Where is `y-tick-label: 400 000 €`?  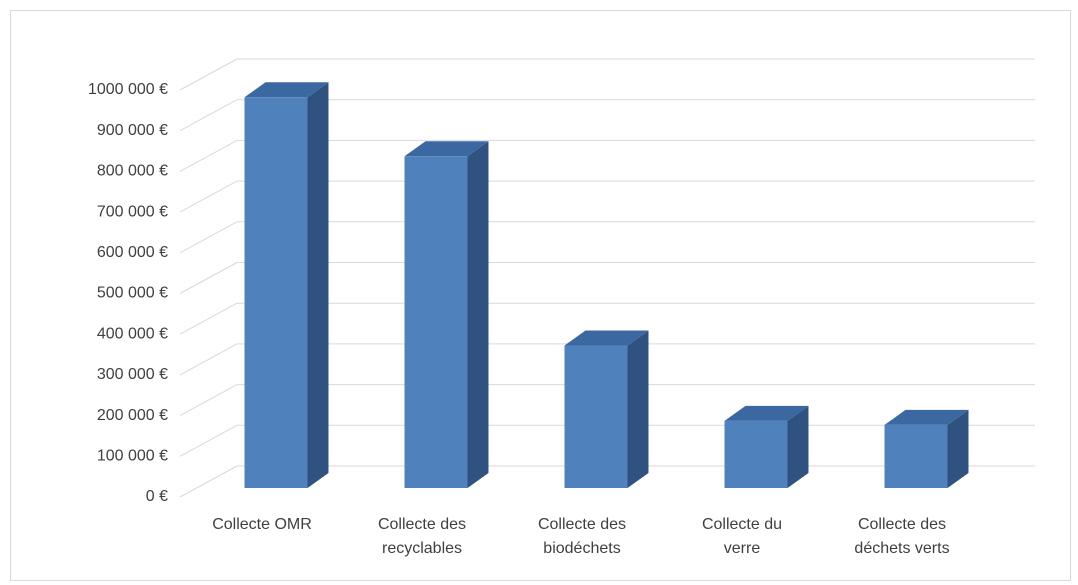
y-tick-label: 400 000 € is located at coordinates (132, 333).